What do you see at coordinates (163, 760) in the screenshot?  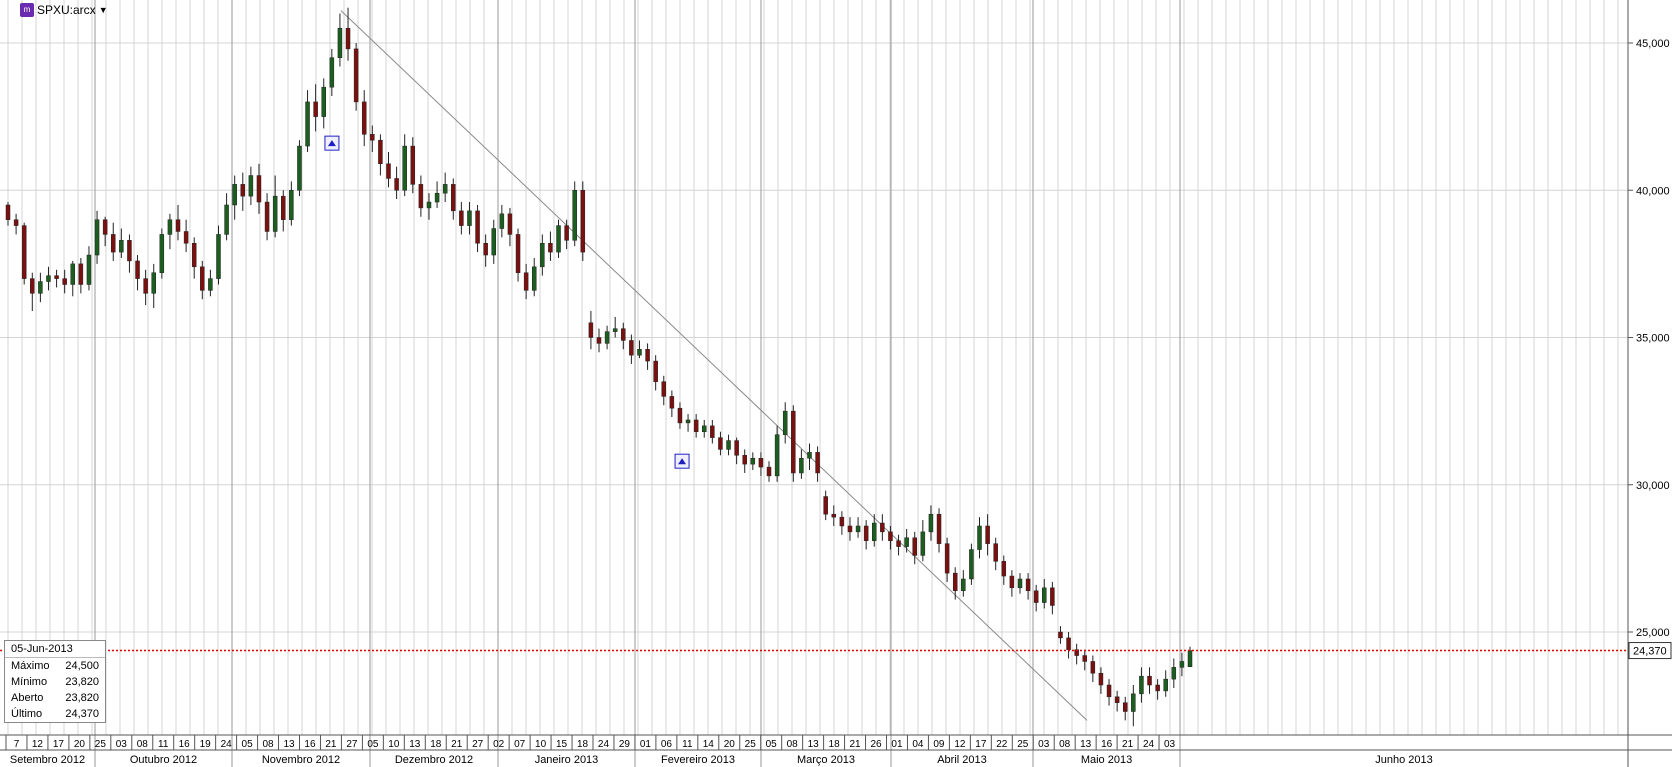 I see `month-label: Outubro 2012` at bounding box center [163, 760].